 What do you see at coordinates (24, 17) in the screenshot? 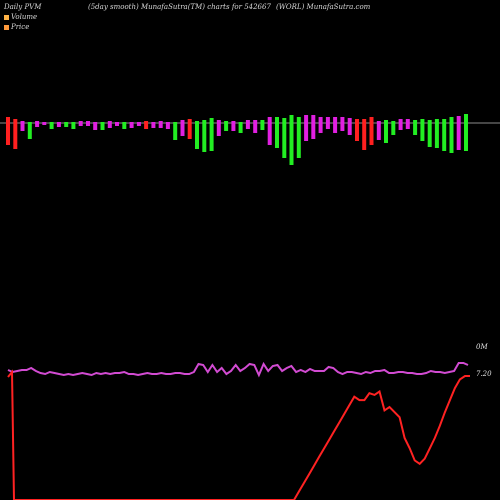
I see `legend-volume-label: Volume` at bounding box center [24, 17].